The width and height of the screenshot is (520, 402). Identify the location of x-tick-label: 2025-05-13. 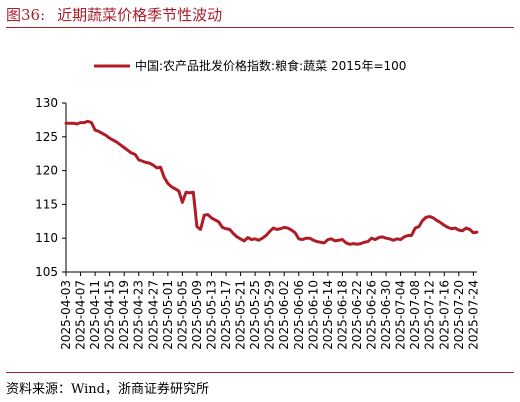
(211, 315).